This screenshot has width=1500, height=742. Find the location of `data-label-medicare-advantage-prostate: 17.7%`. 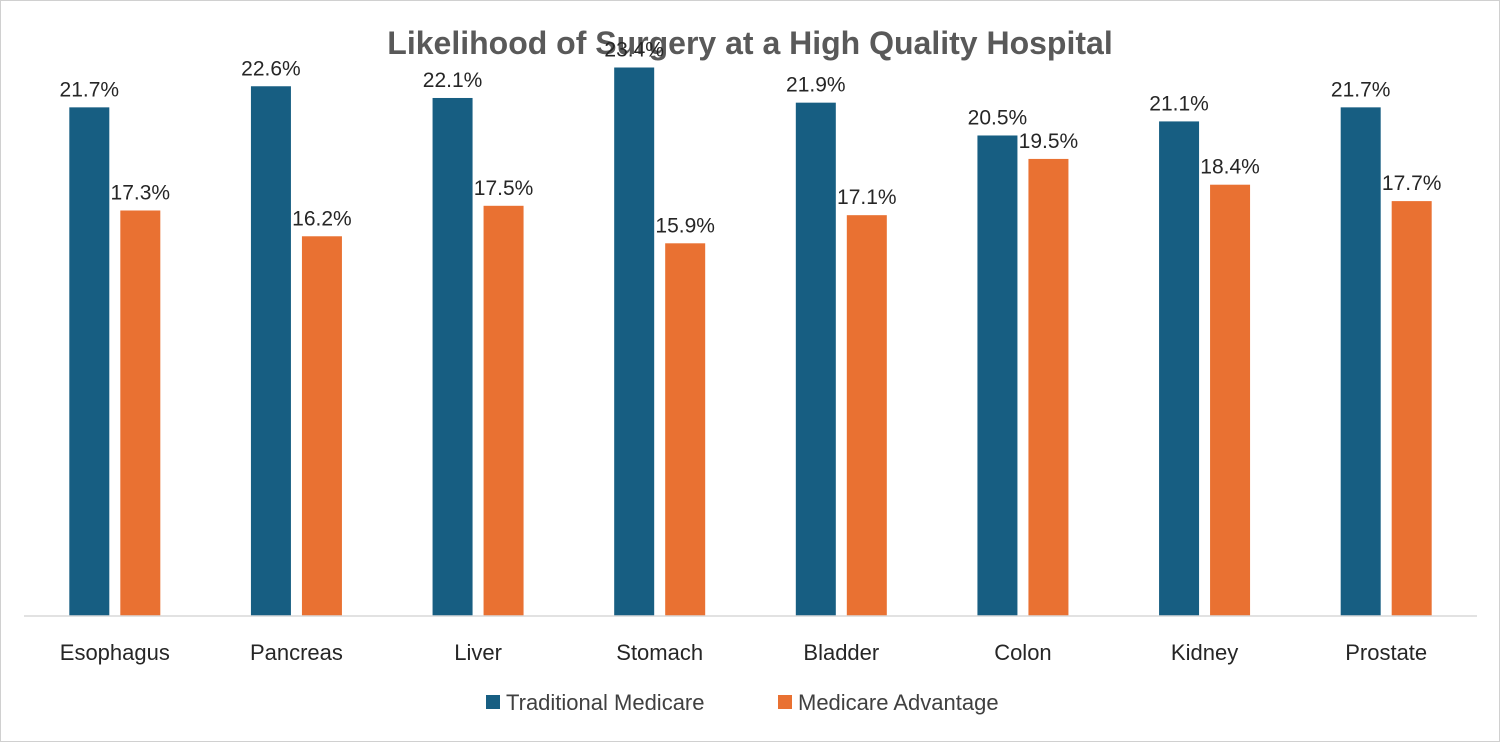

data-label-medicare-advantage-prostate: 17.7% is located at coordinates (1412, 183).